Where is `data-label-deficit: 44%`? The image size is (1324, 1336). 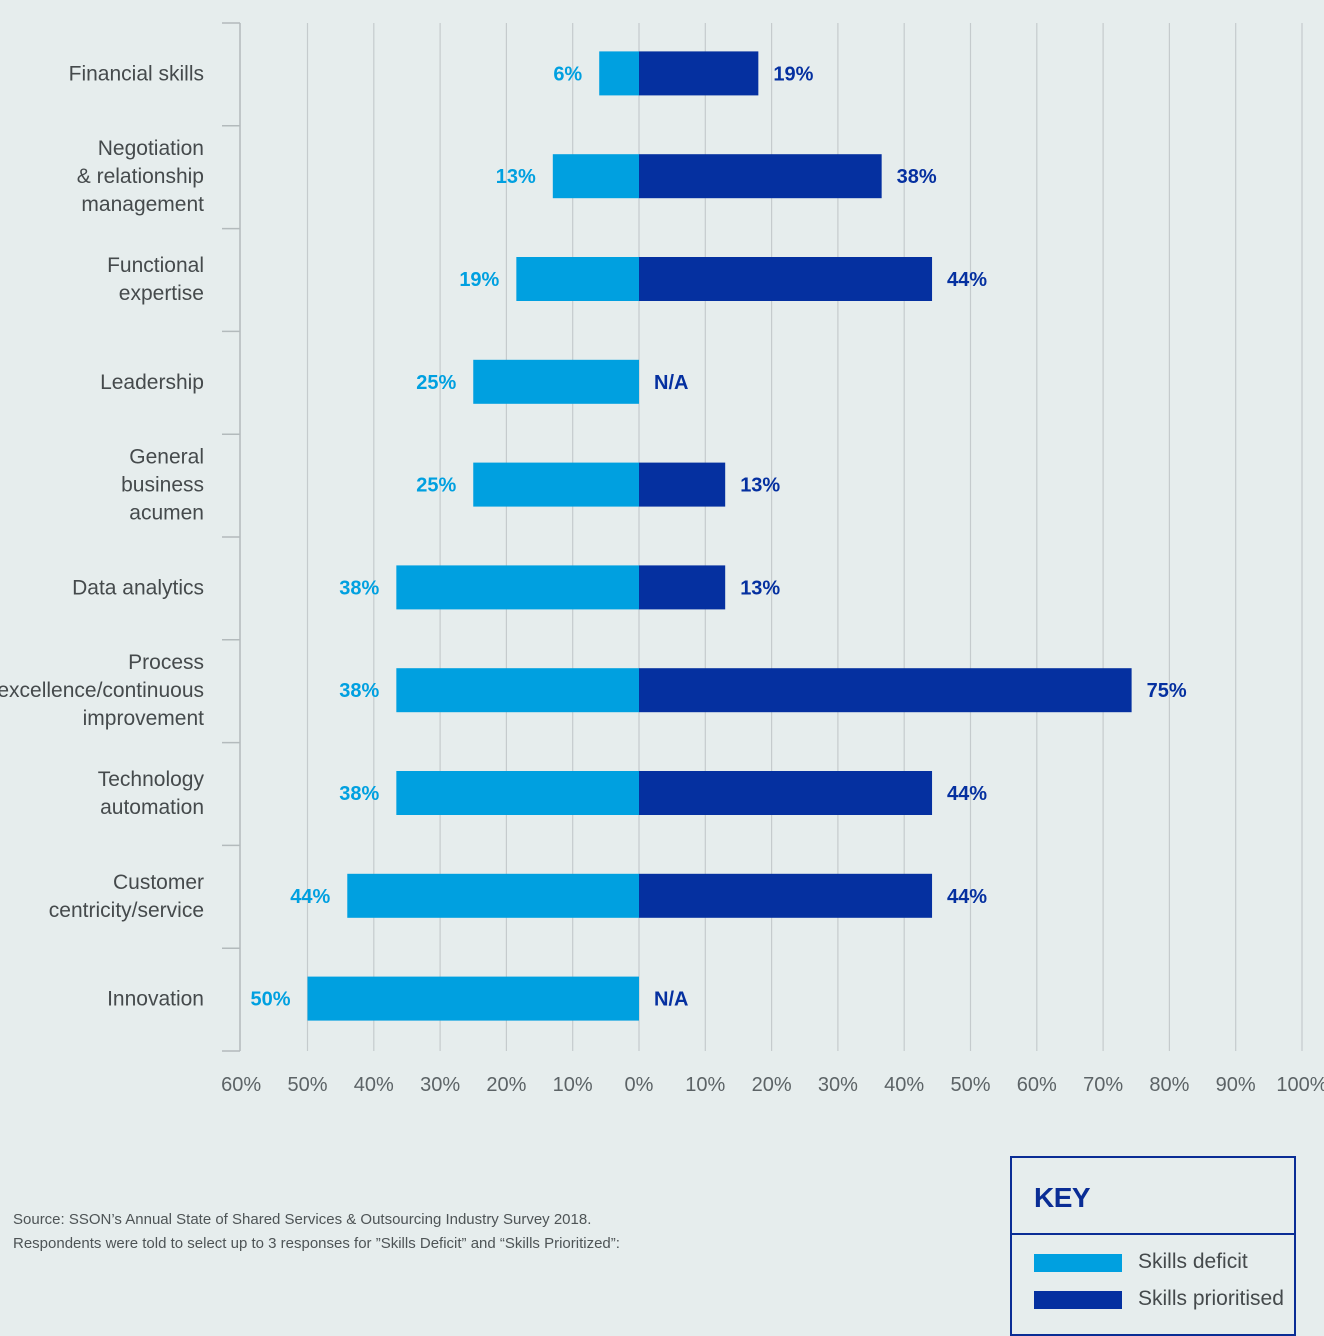 data-label-deficit: 44% is located at coordinates (310, 897).